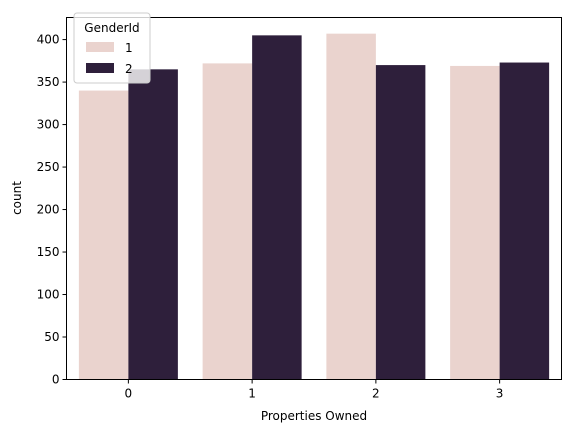  I want to click on y-tick-label-350: 350, so click(48, 82).